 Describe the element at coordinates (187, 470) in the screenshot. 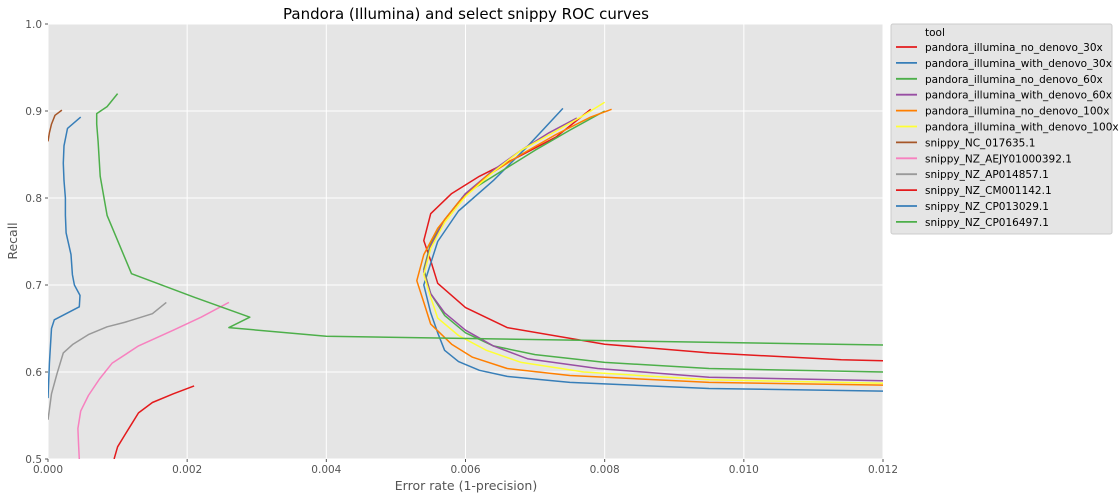

I see `x-tick-label: 0.002` at that location.